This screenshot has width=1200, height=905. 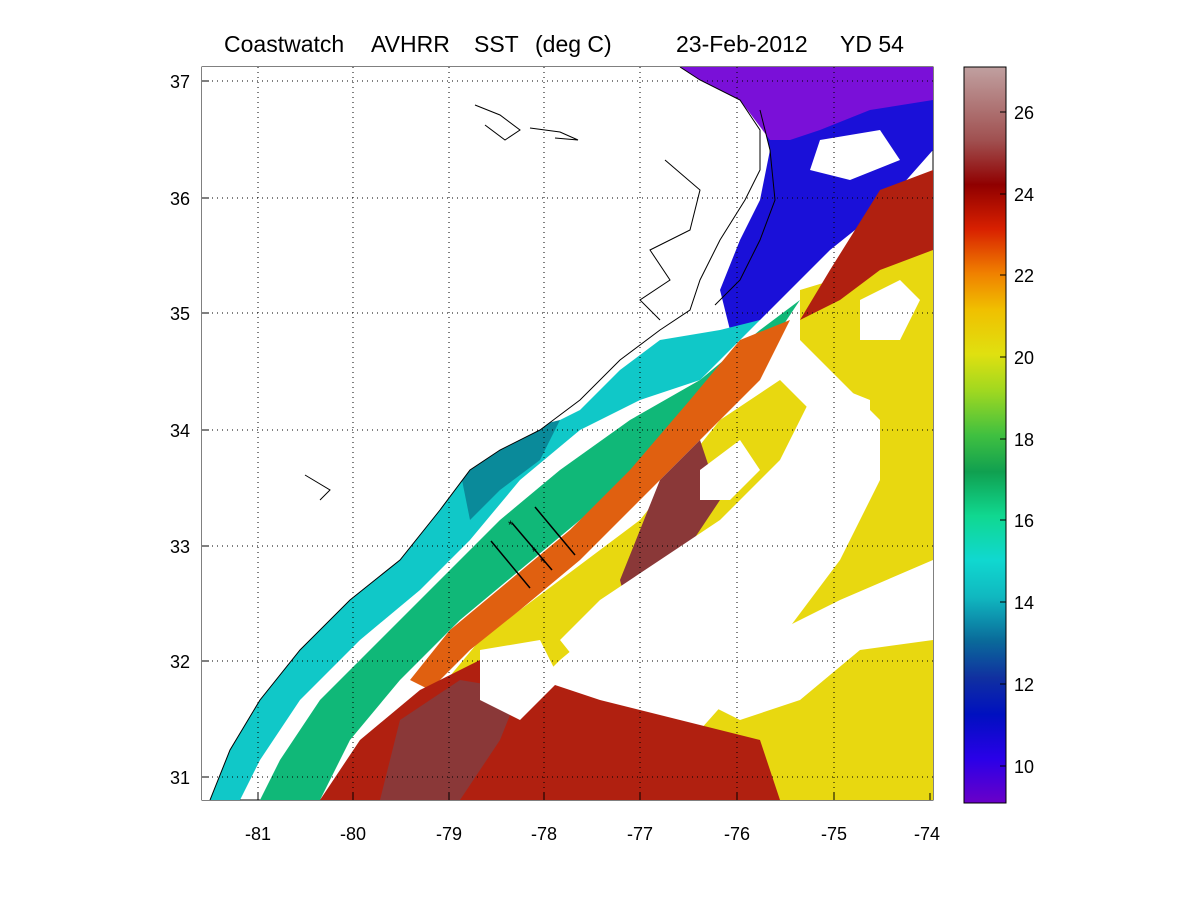 What do you see at coordinates (450, 740) in the screenshot?
I see `gulfstream-core-region` at bounding box center [450, 740].